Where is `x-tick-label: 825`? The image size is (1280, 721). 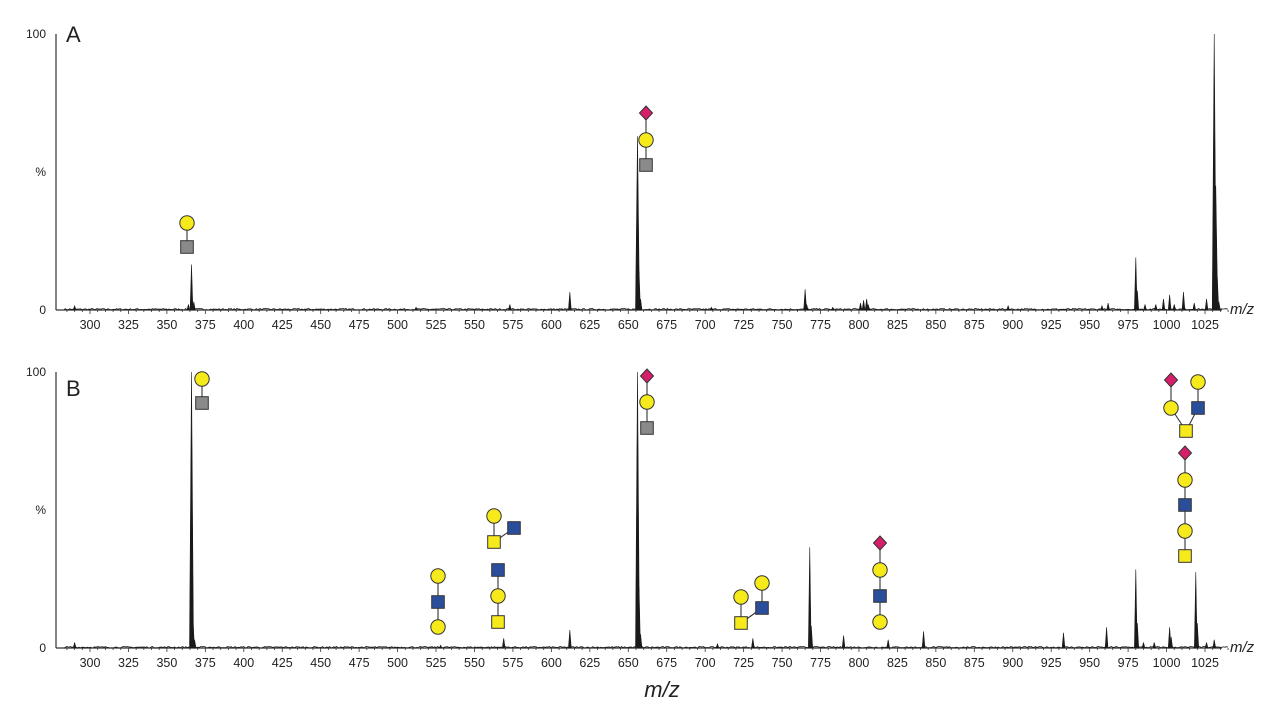
x-tick-label: 825 is located at coordinates (897, 325).